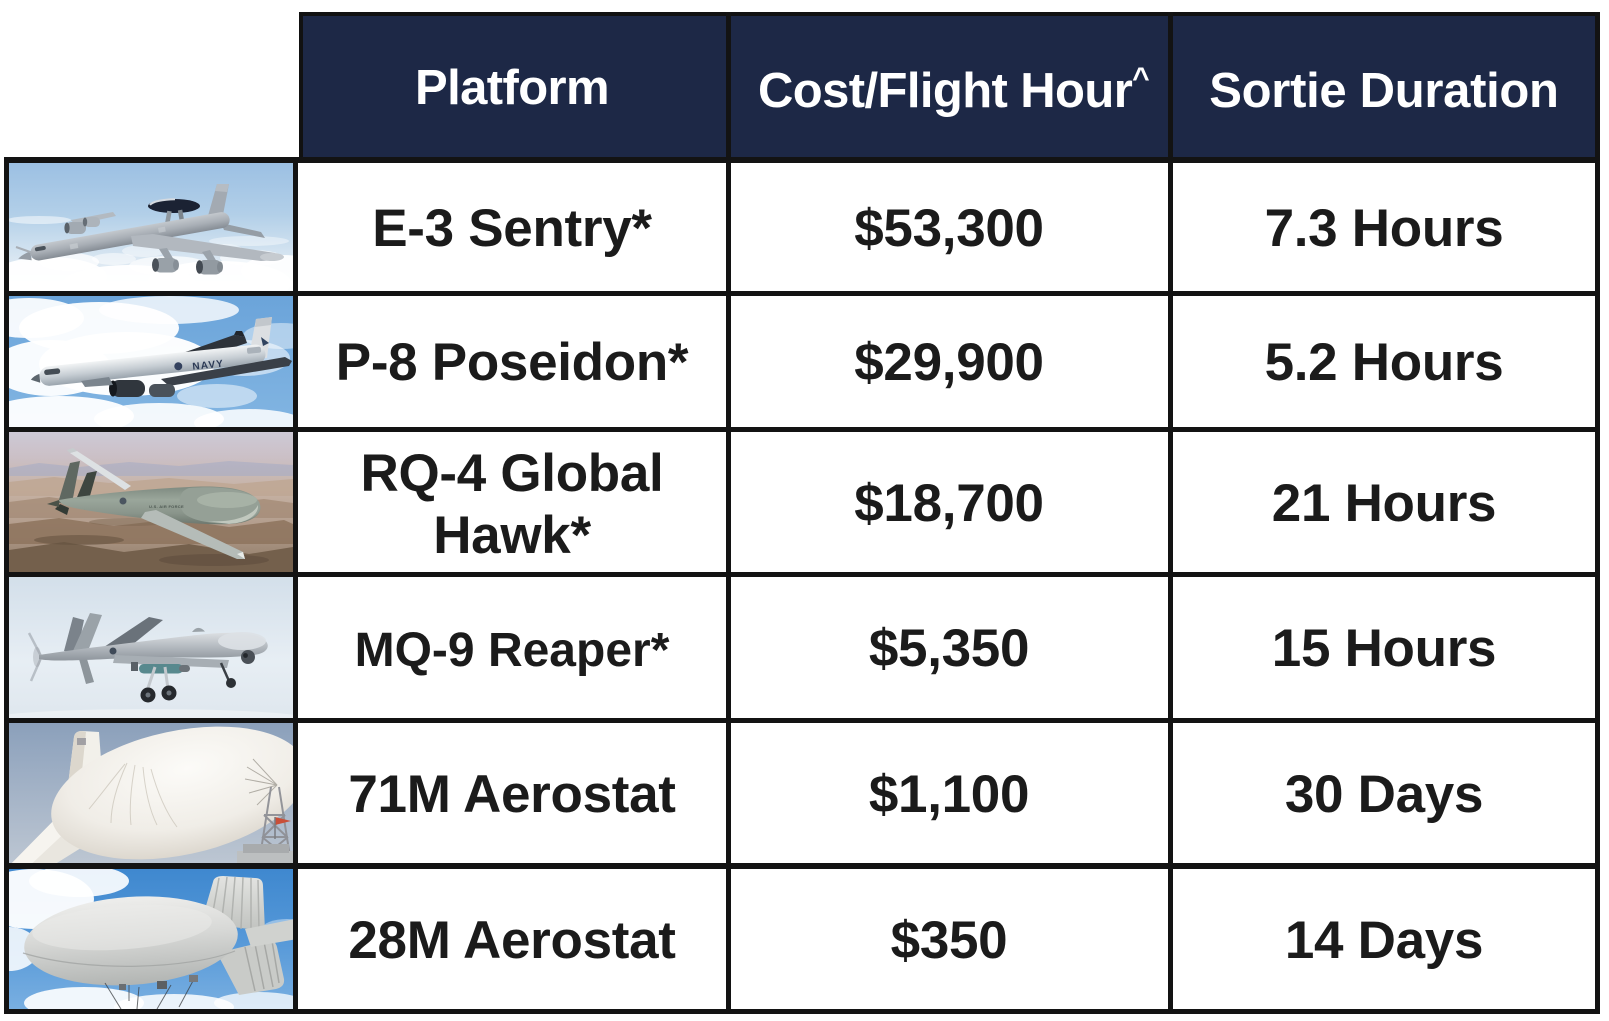  Describe the element at coordinates (512, 650) in the screenshot. I see `svg-text: MQ-9 Reaper*` at that location.